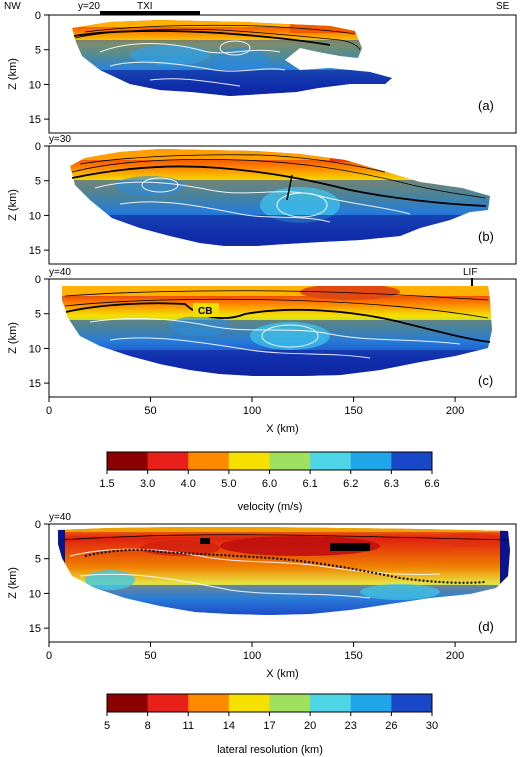  What do you see at coordinates (310, 726) in the screenshot?
I see `colorbar-tick-label: 20` at bounding box center [310, 726].